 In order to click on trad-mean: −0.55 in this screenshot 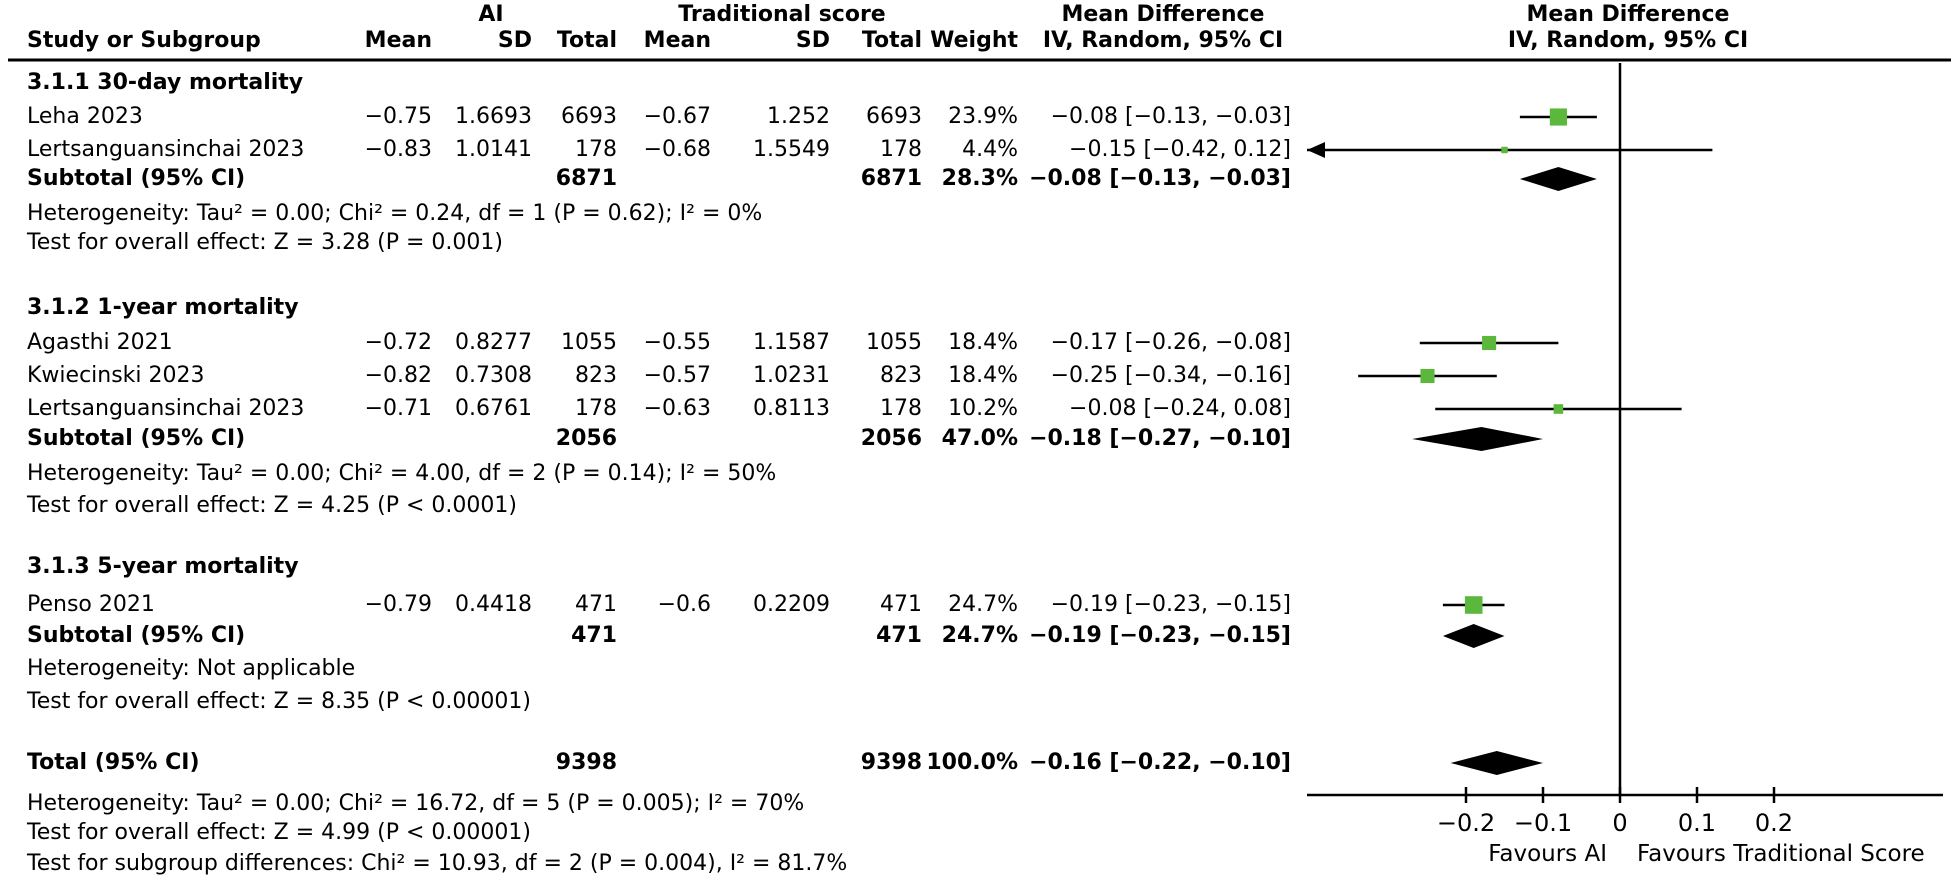, I will do `click(677, 342)`.